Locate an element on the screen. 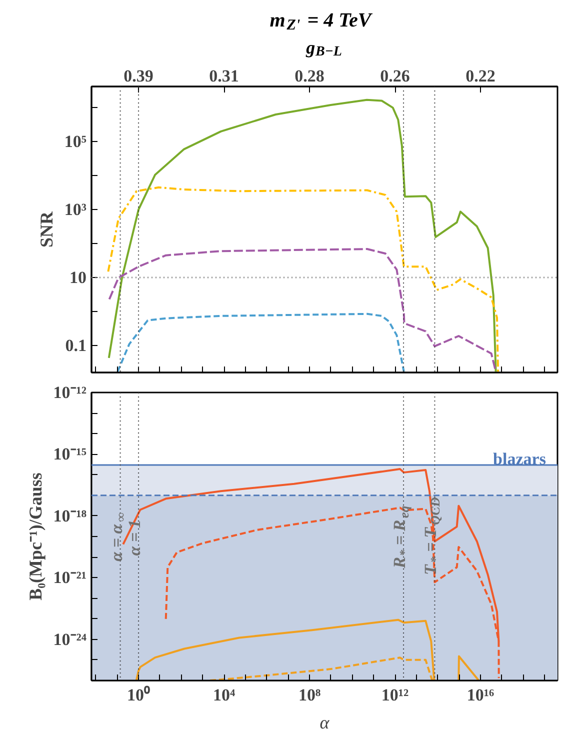  x-tick-label: 10¹² is located at coordinates (395, 695).